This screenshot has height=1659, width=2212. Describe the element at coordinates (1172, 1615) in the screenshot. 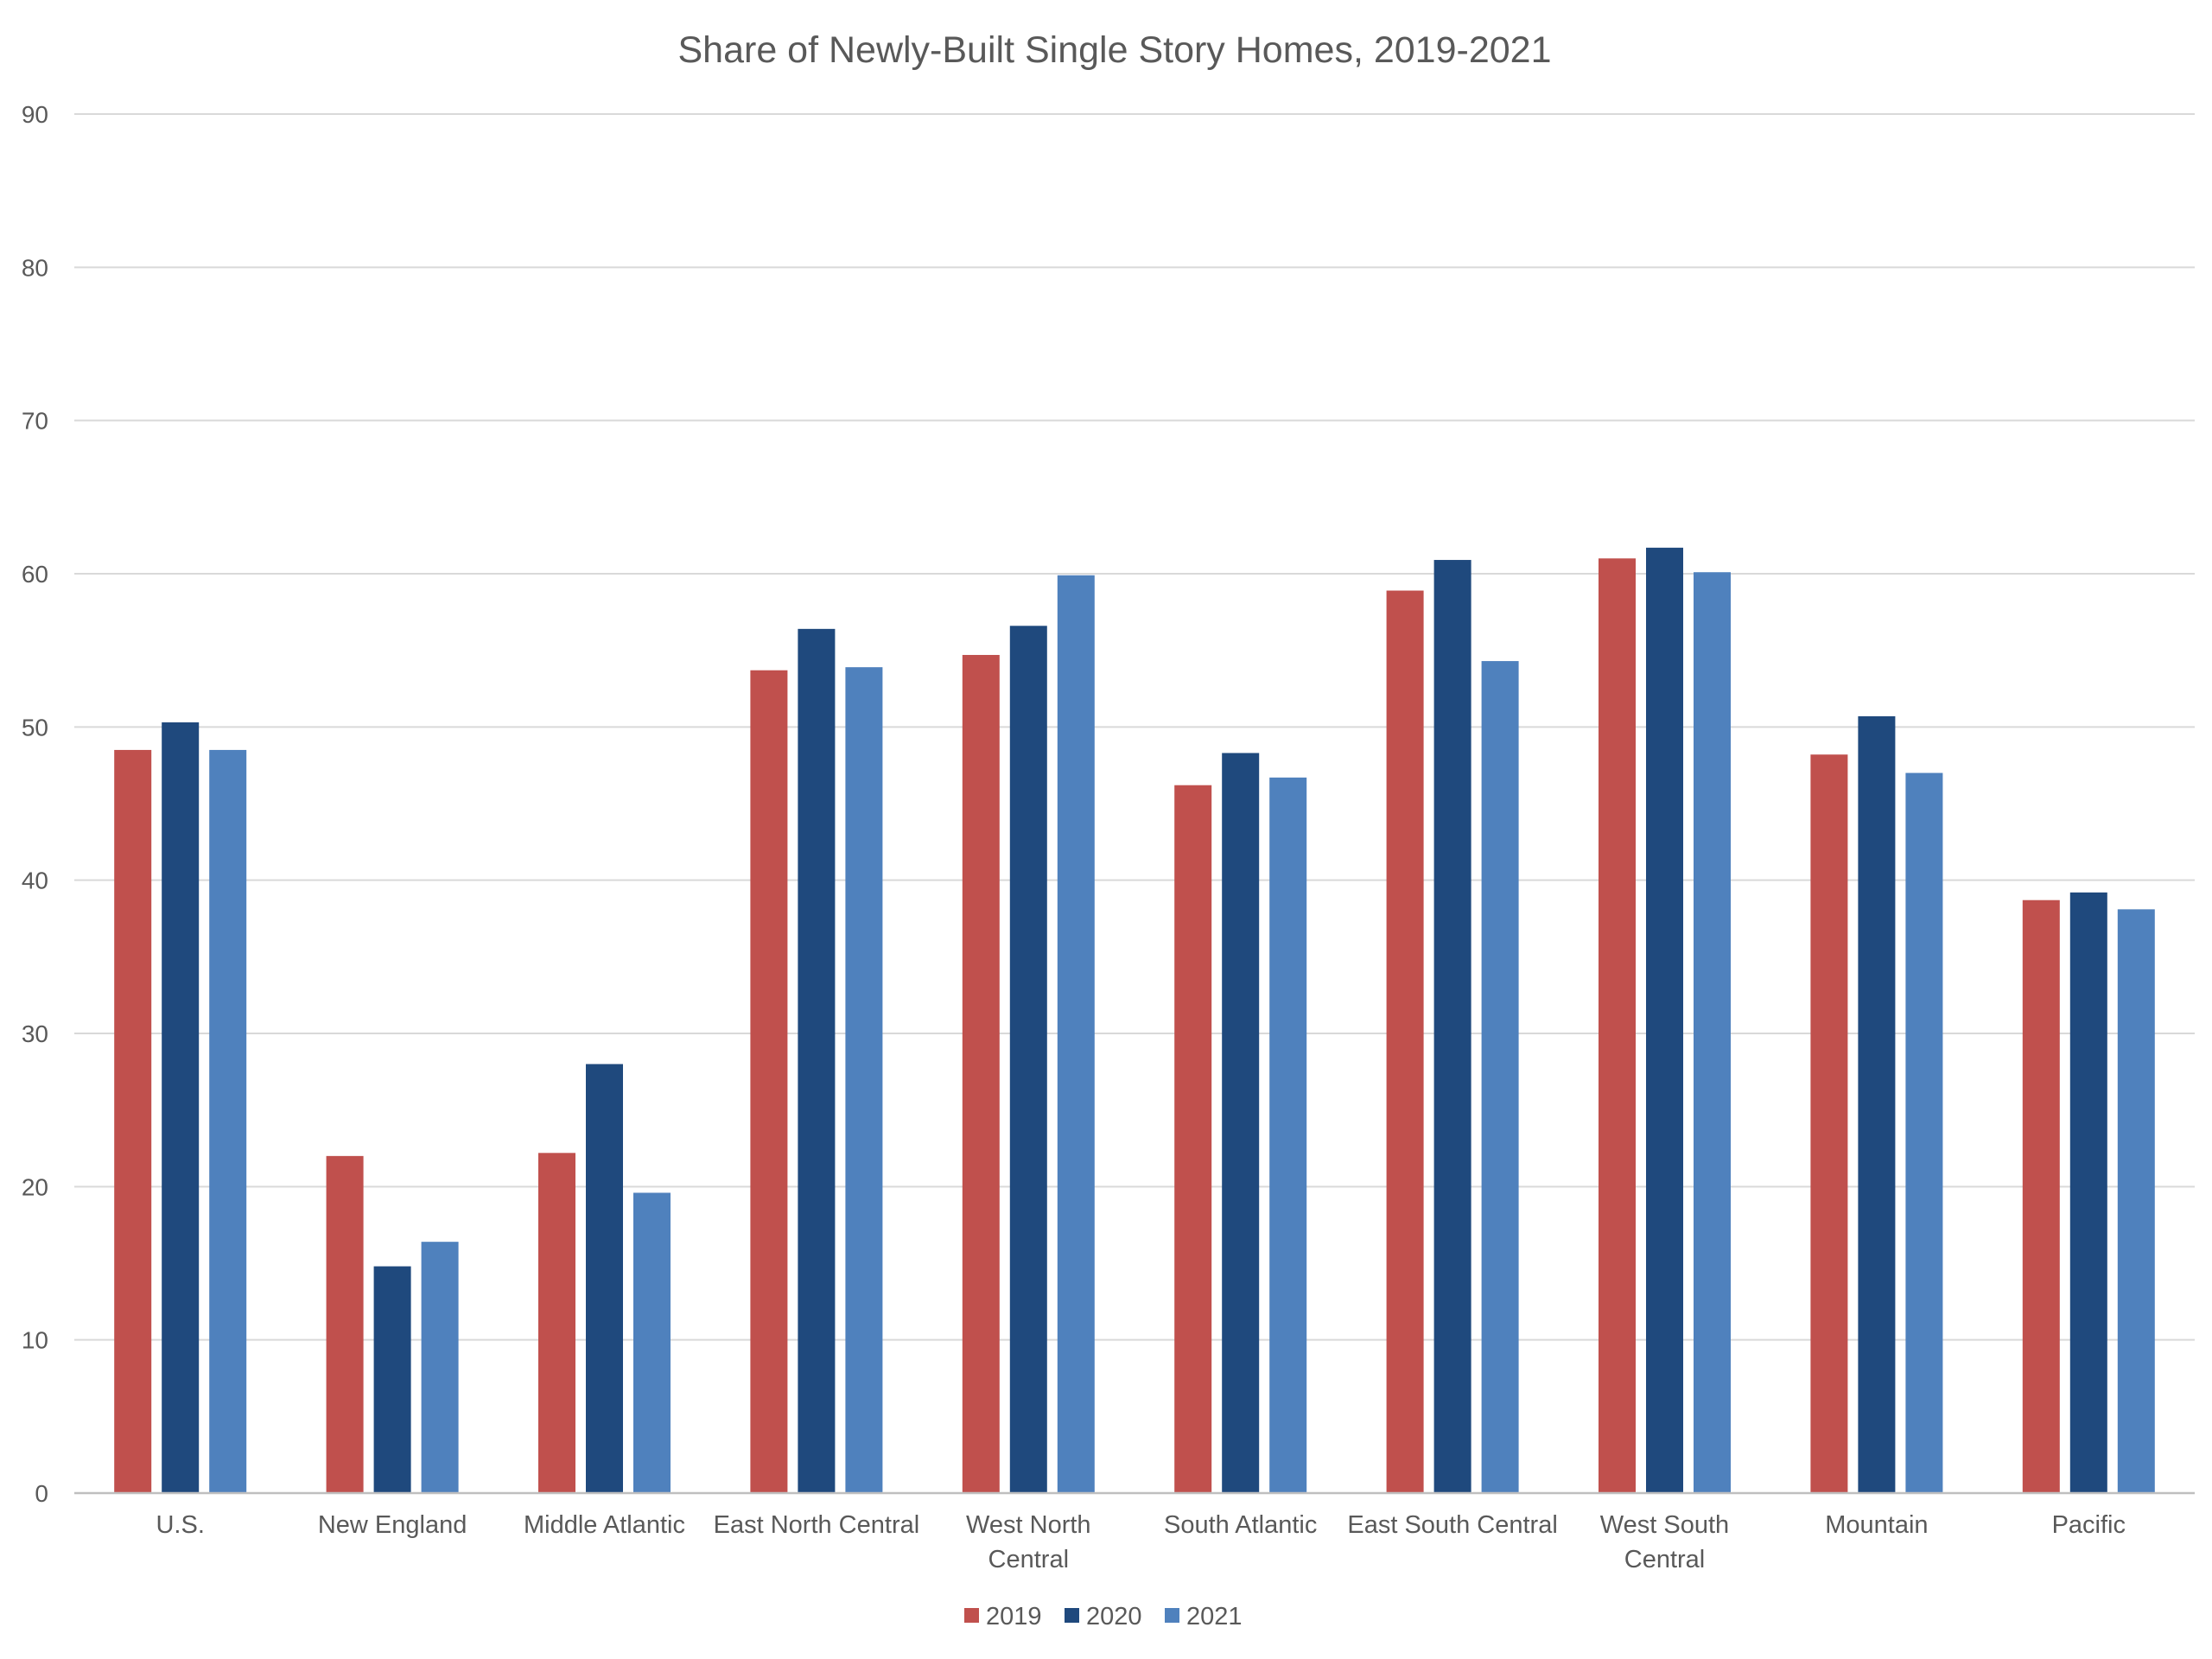

I see `legend-swatch-2021` at that location.